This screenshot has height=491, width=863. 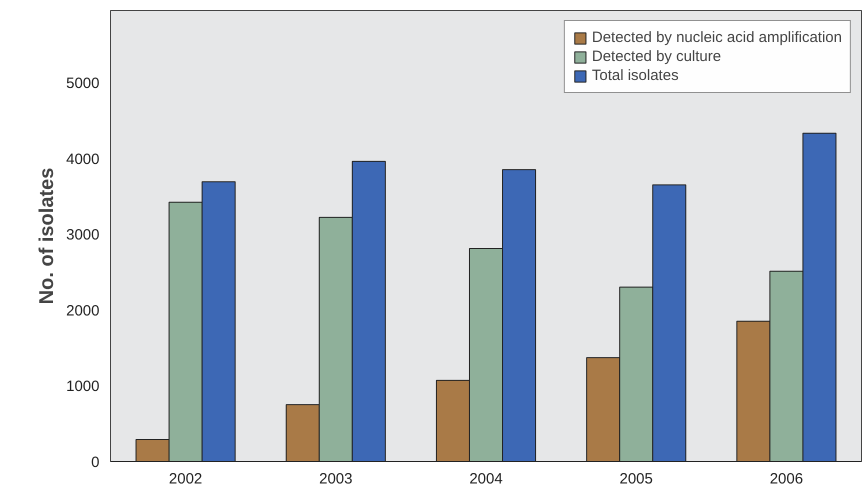 What do you see at coordinates (185, 479) in the screenshot?
I see `x-tick-label: 2002` at bounding box center [185, 479].